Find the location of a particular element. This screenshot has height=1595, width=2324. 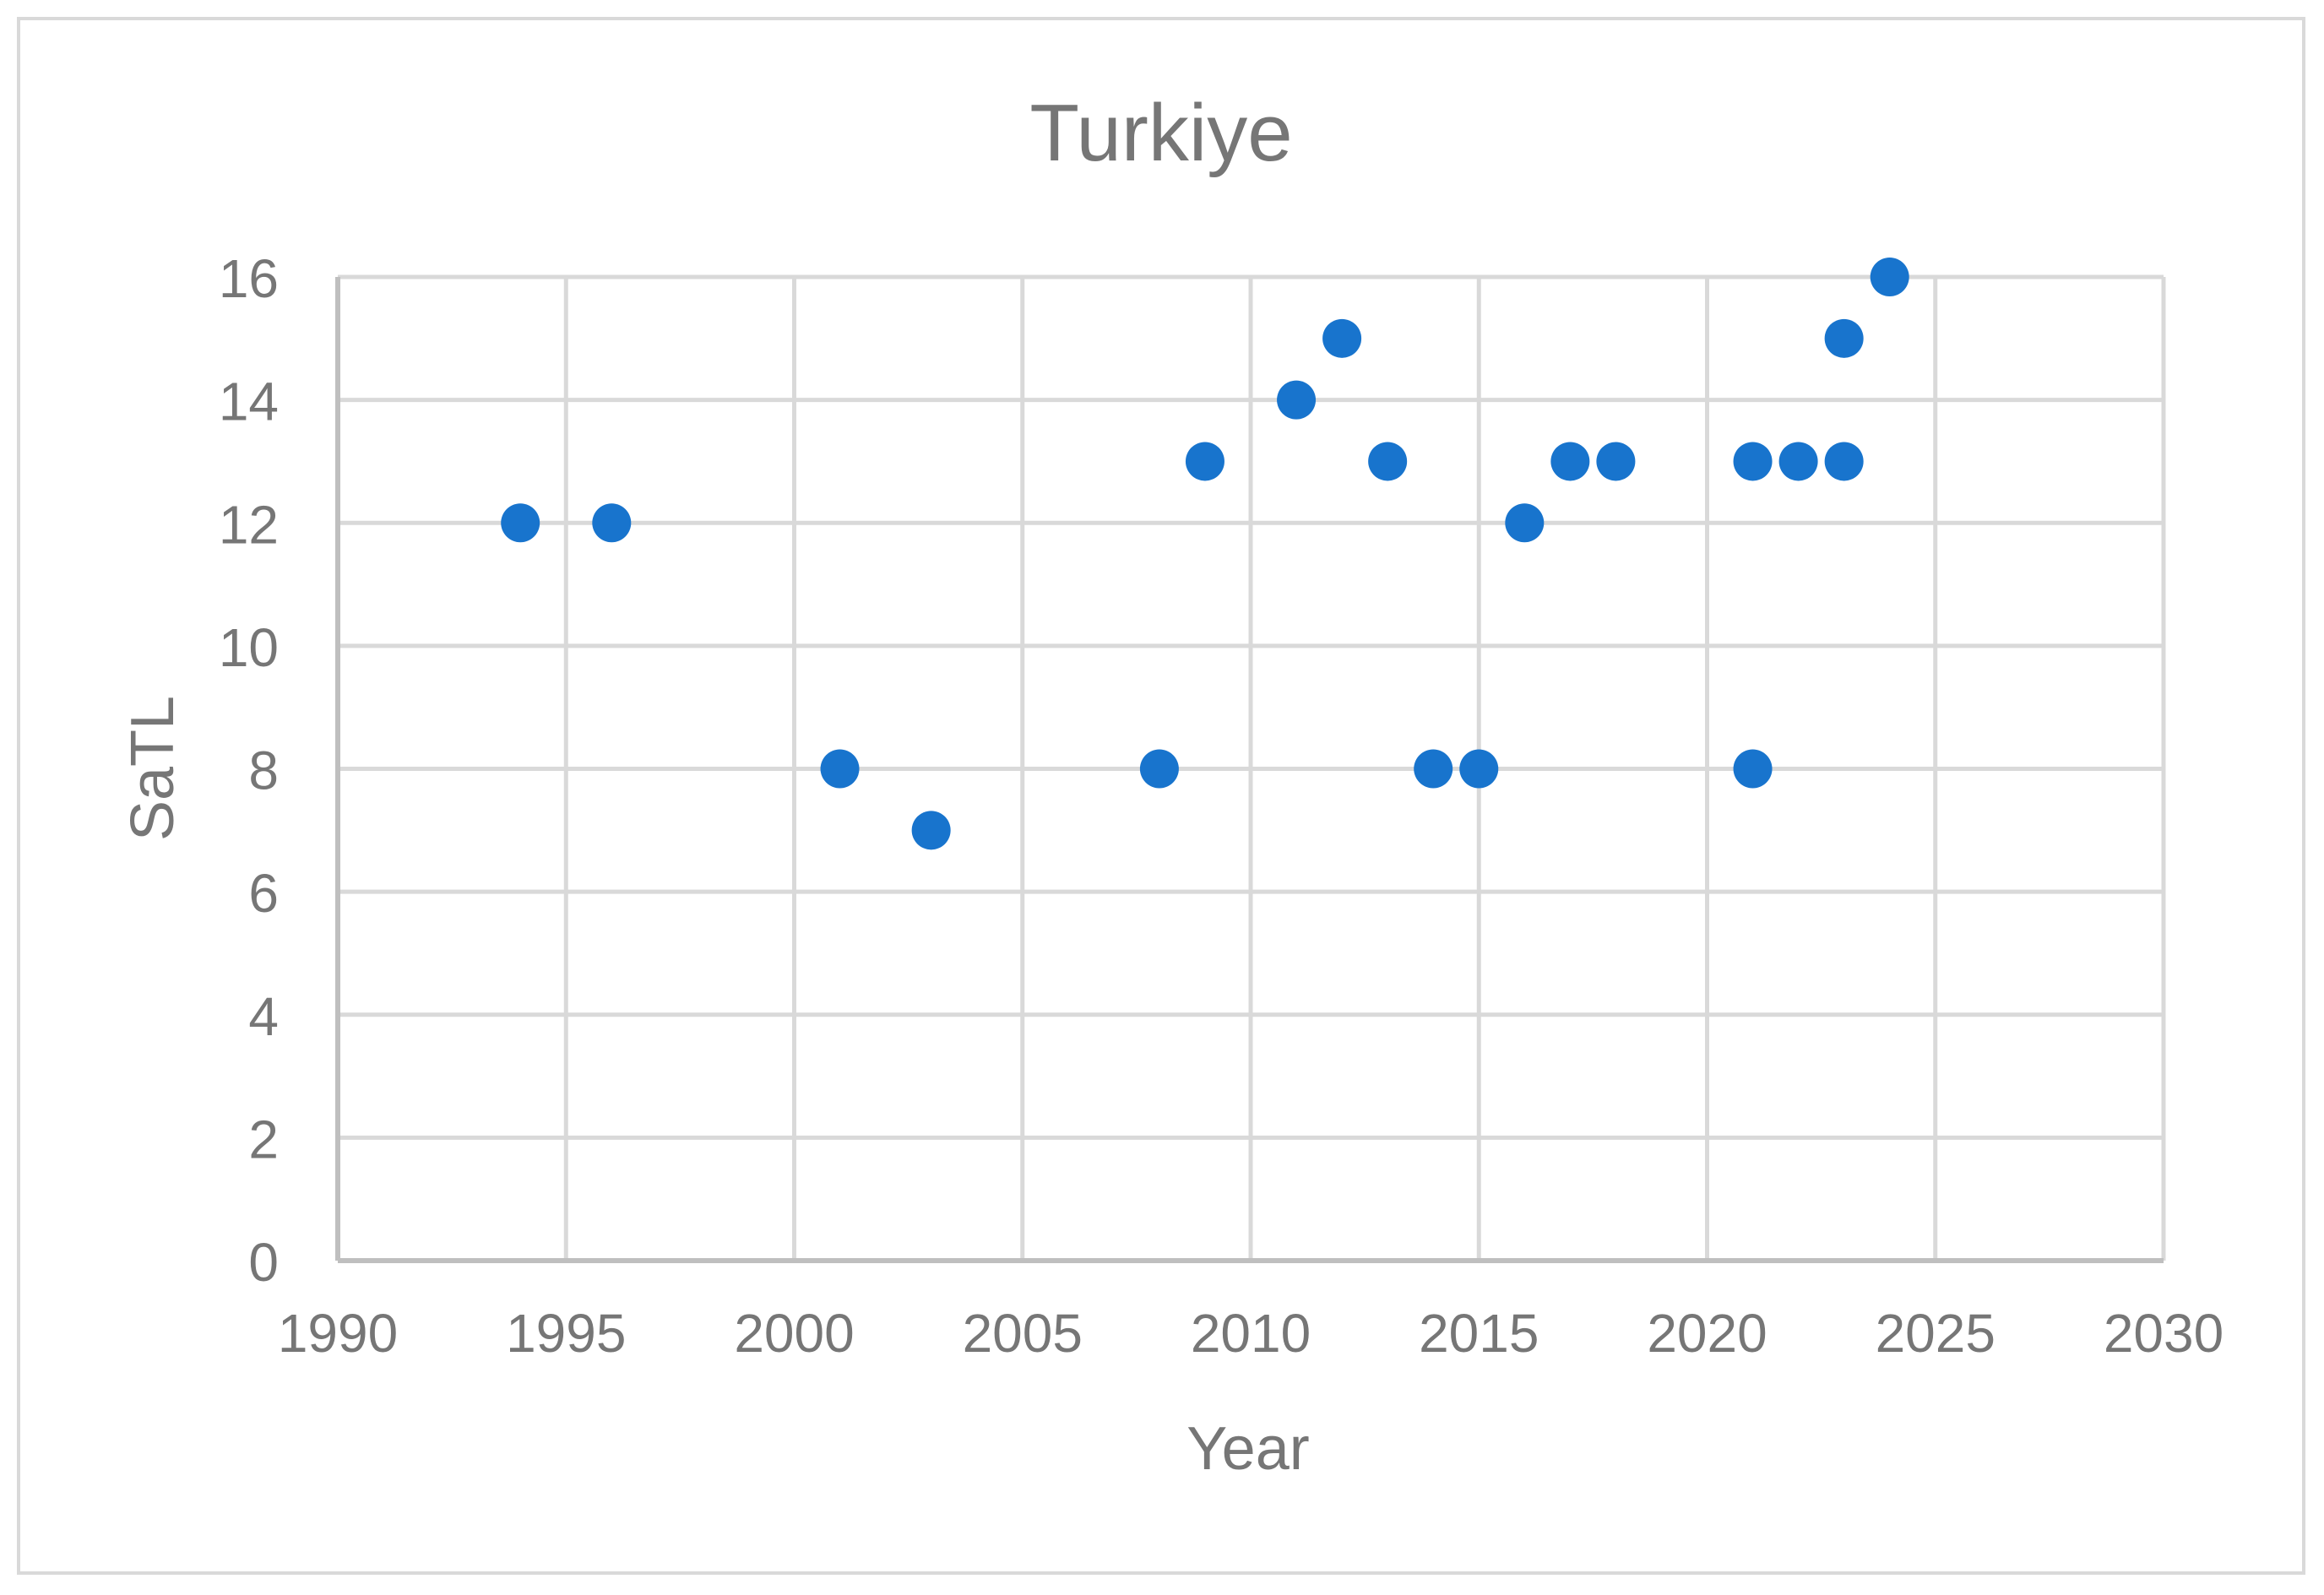

x-tick-label: 2020 is located at coordinates (1707, 1333).